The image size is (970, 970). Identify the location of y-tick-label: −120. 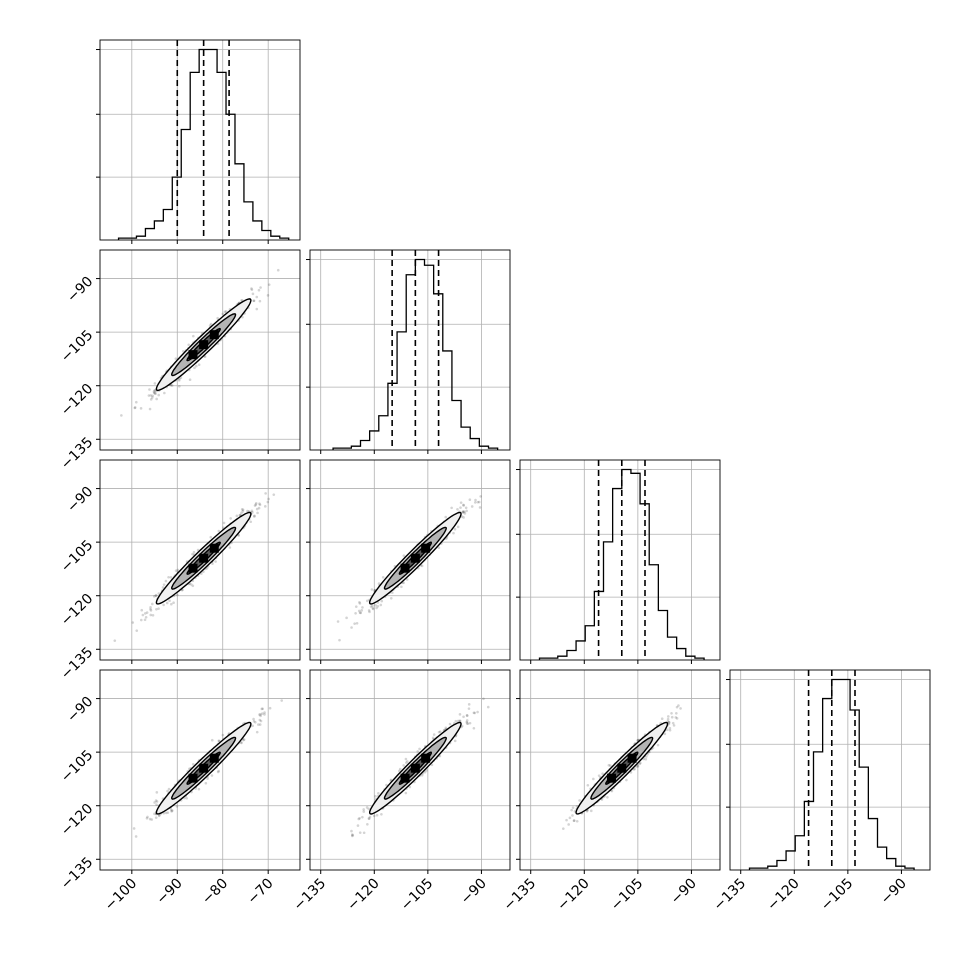
(77, 820).